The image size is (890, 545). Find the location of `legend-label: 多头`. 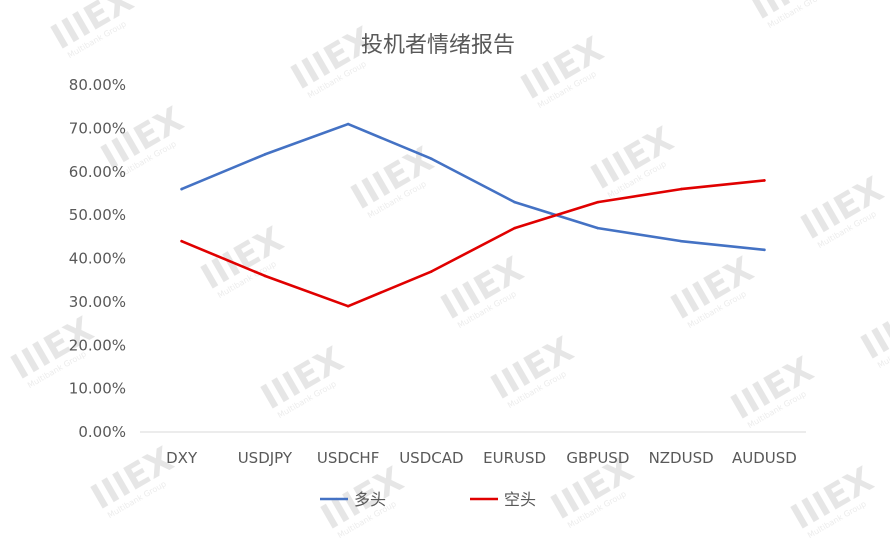

legend-label: 多头 is located at coordinates (370, 499).